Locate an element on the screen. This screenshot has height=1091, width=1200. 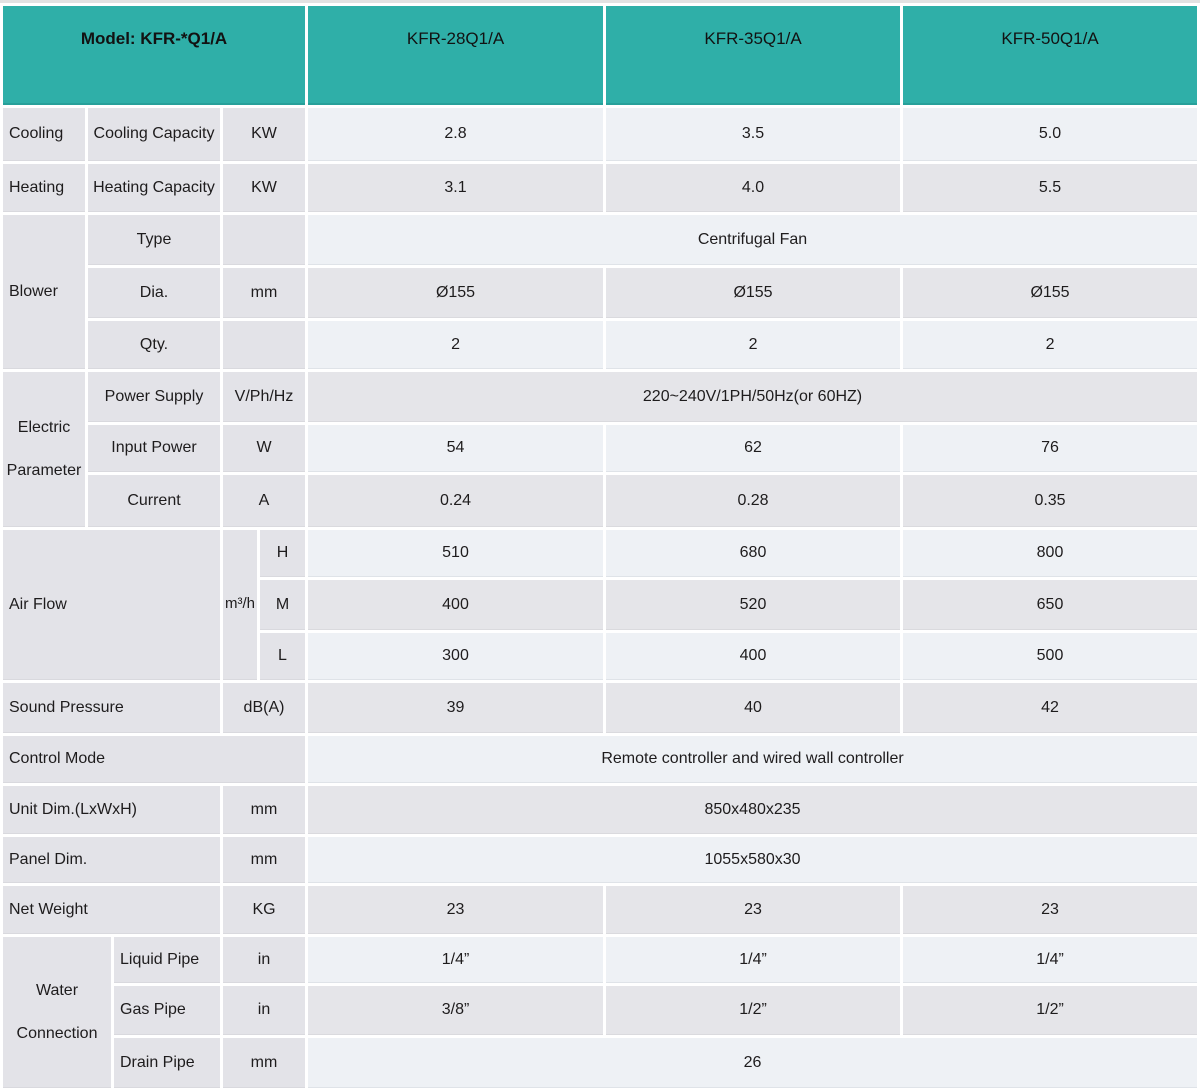
value-cell: 0.24 is located at coordinates (456, 501).